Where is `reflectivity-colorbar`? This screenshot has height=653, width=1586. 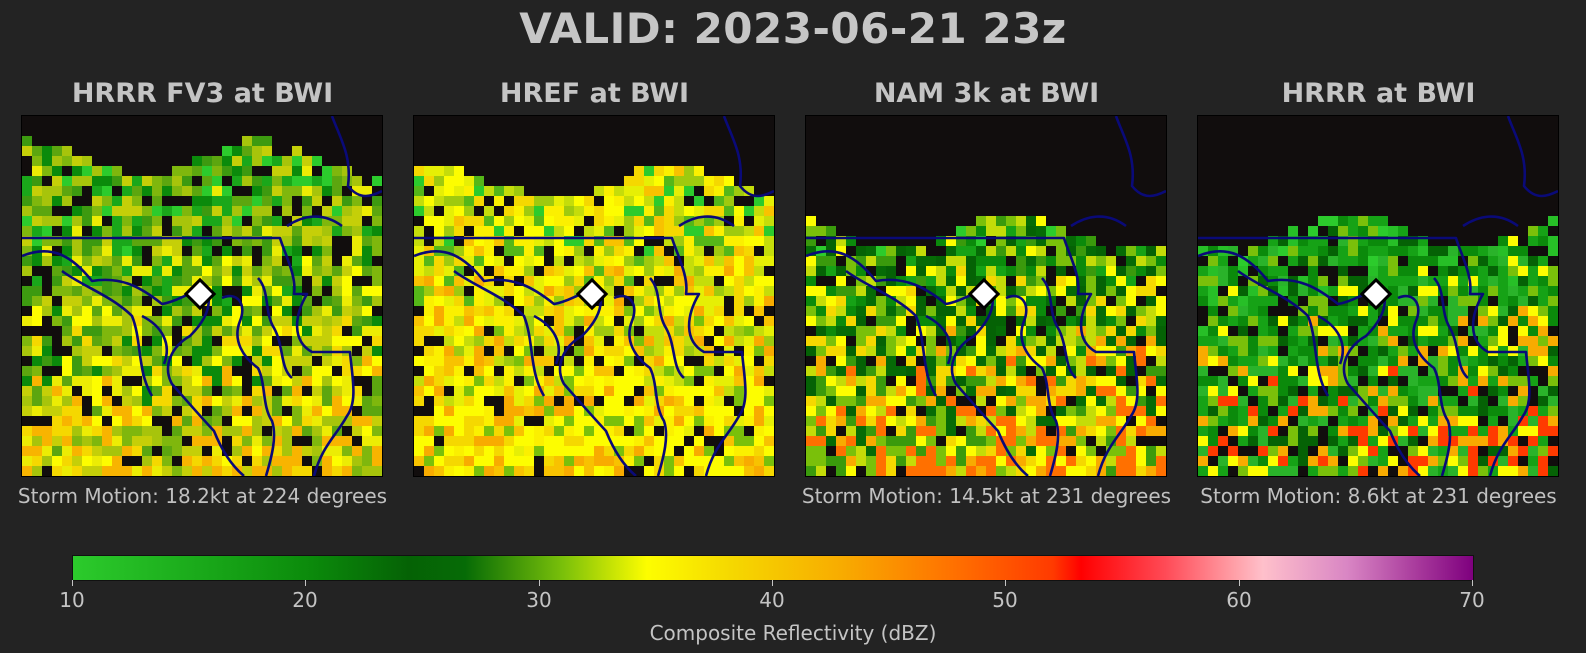
reflectivity-colorbar is located at coordinates (773, 568).